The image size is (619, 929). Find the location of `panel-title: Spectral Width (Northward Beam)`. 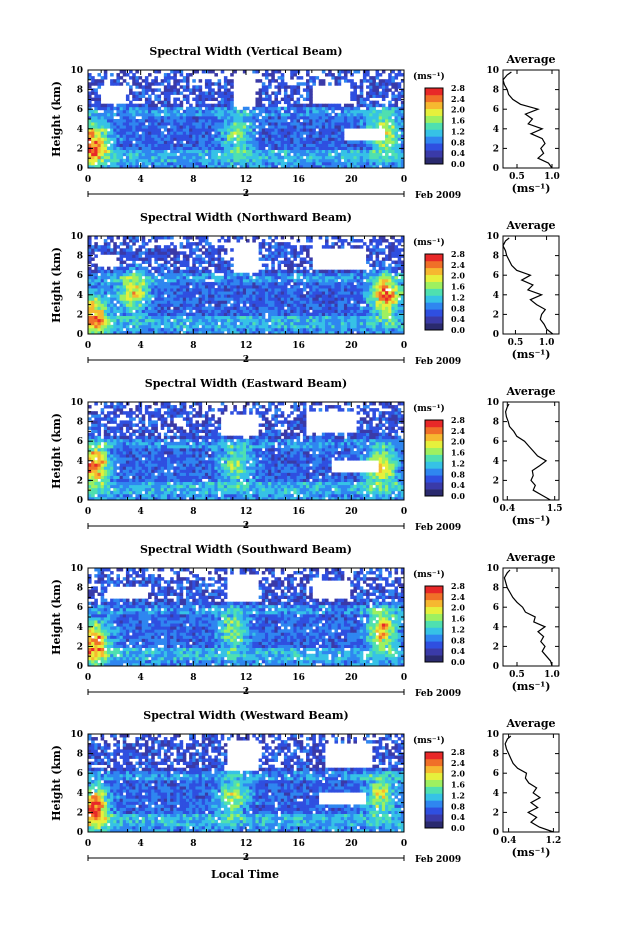

panel-title: Spectral Width (Northward Beam) is located at coordinates (246, 217).